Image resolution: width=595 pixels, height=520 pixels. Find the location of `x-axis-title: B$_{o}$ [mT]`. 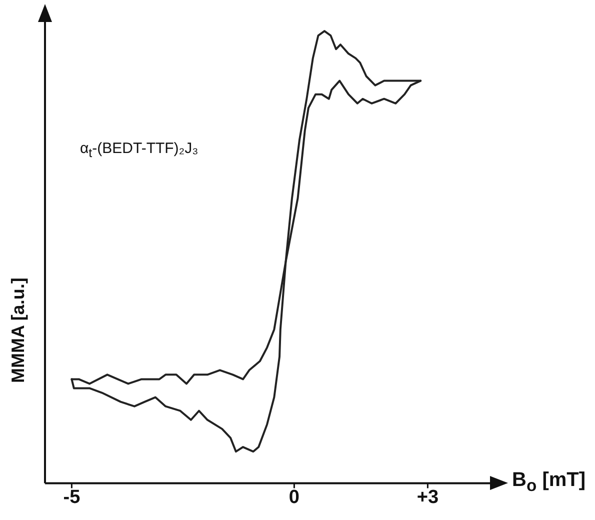

x-axis-title: B$_{o}$ [mT] is located at coordinates (549, 482).